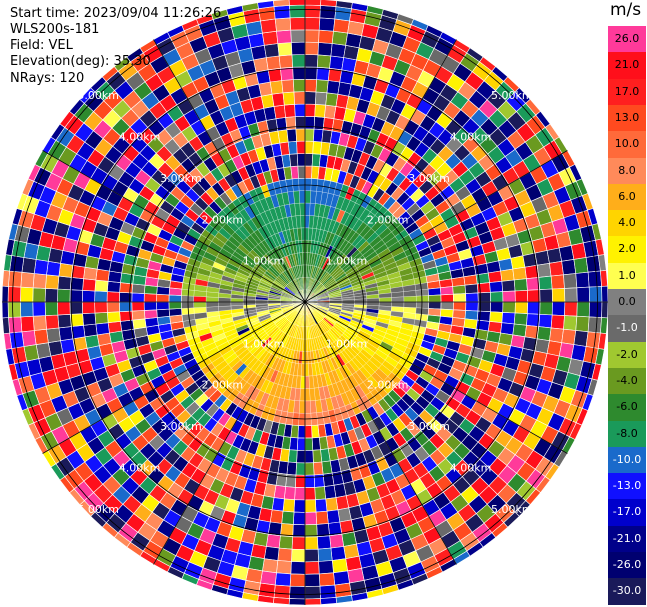  Describe the element at coordinates (80, 61) in the screenshot. I see `elevation-label: Elevation(deg): 35.30` at that location.